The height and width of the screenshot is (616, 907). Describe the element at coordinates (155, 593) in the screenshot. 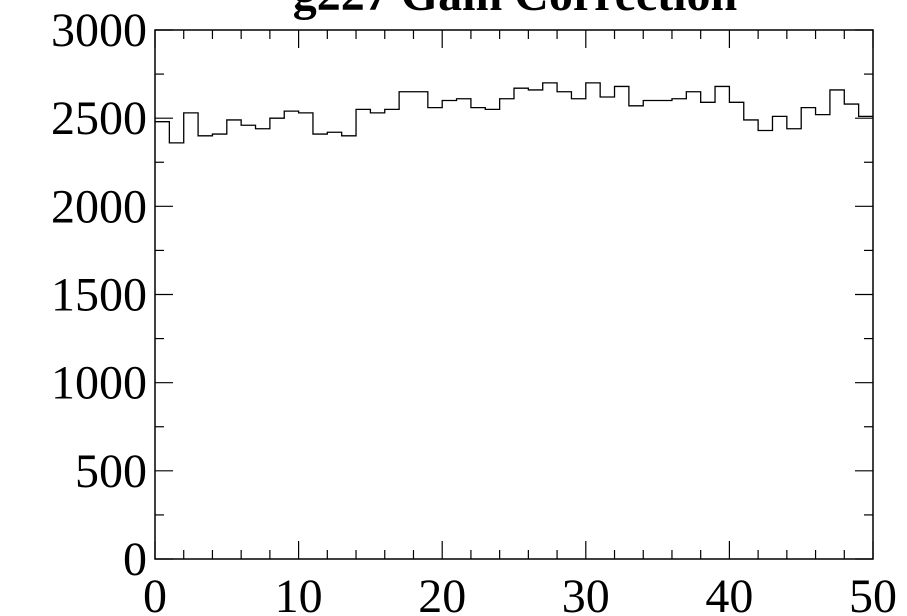

I see `x-tick-label: 0` at that location.